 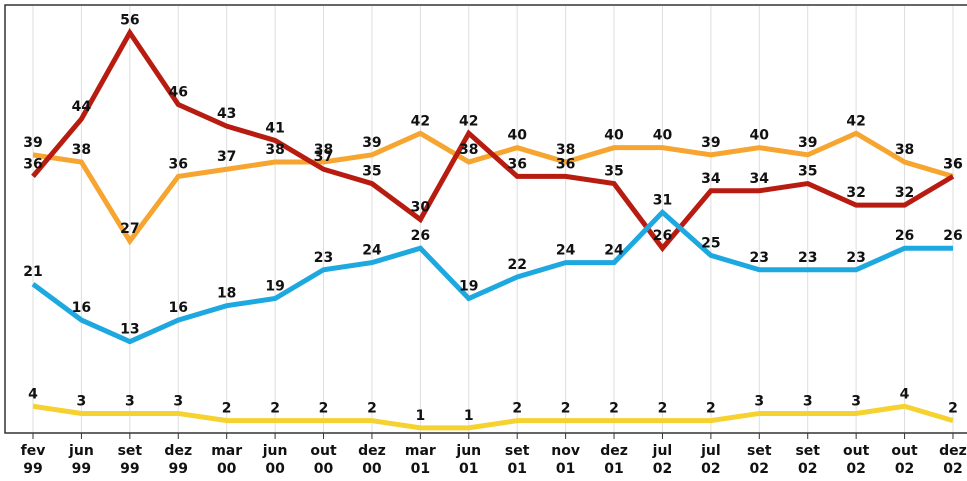 What do you see at coordinates (226, 294) in the screenshot?
I see `data-label: 18` at bounding box center [226, 294].